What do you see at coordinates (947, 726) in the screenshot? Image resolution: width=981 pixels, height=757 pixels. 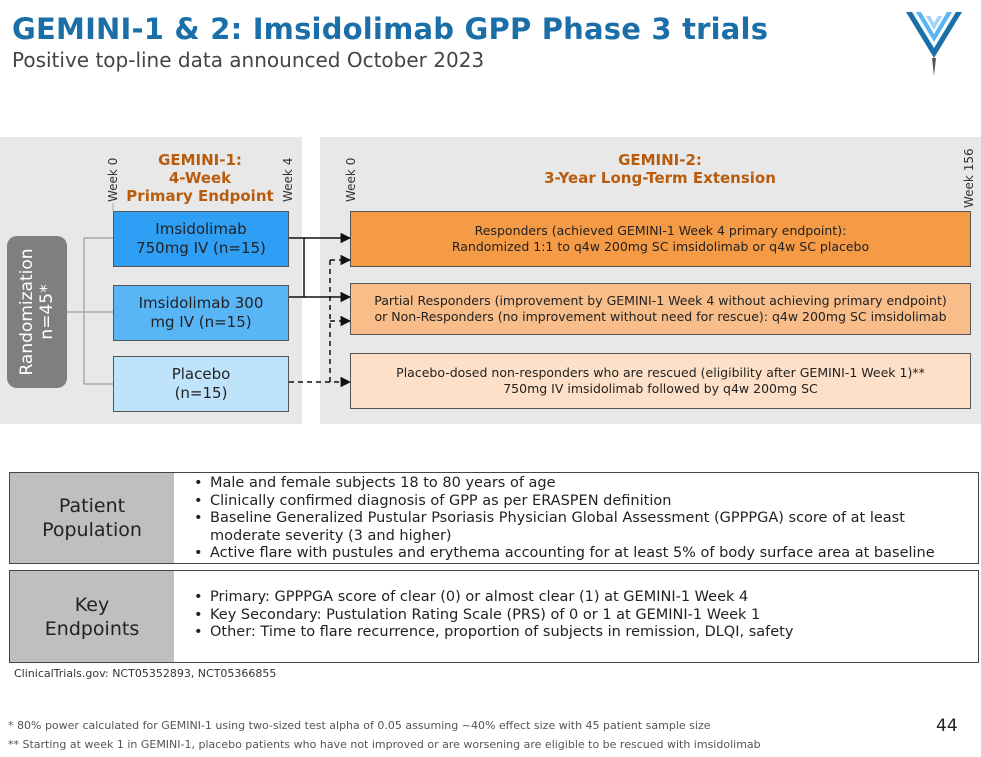 I see `page-number: 44` at bounding box center [947, 726].